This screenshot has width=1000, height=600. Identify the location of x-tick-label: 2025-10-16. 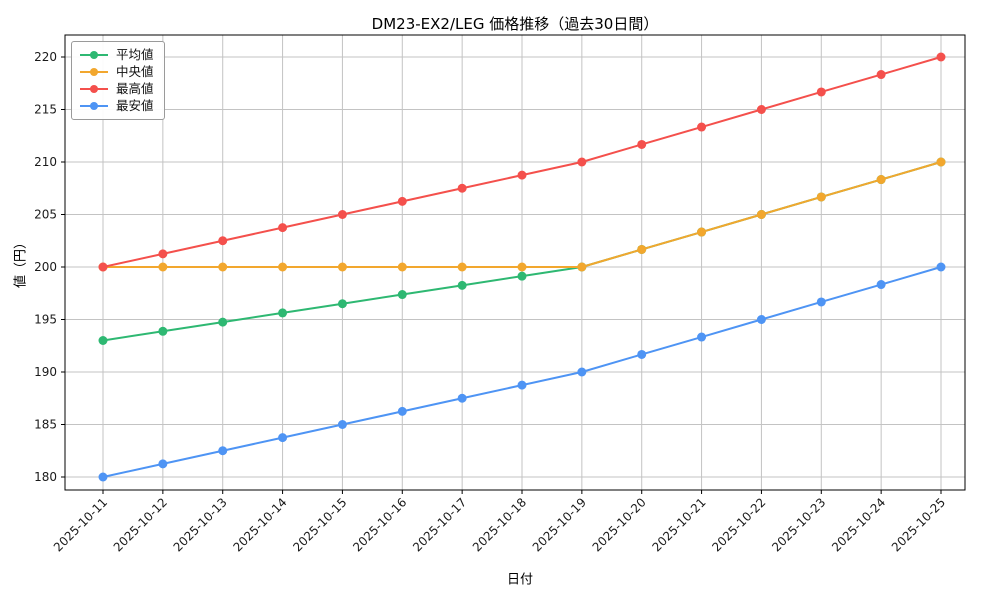
(379, 524).